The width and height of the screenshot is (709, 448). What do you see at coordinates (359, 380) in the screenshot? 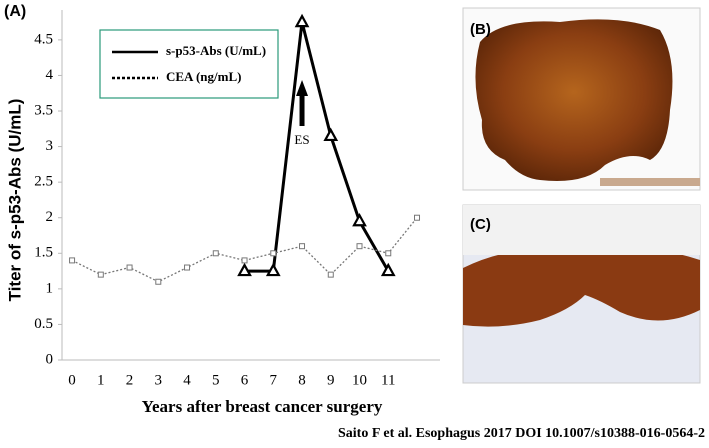
I see `x-tick-label: 10` at bounding box center [359, 380].